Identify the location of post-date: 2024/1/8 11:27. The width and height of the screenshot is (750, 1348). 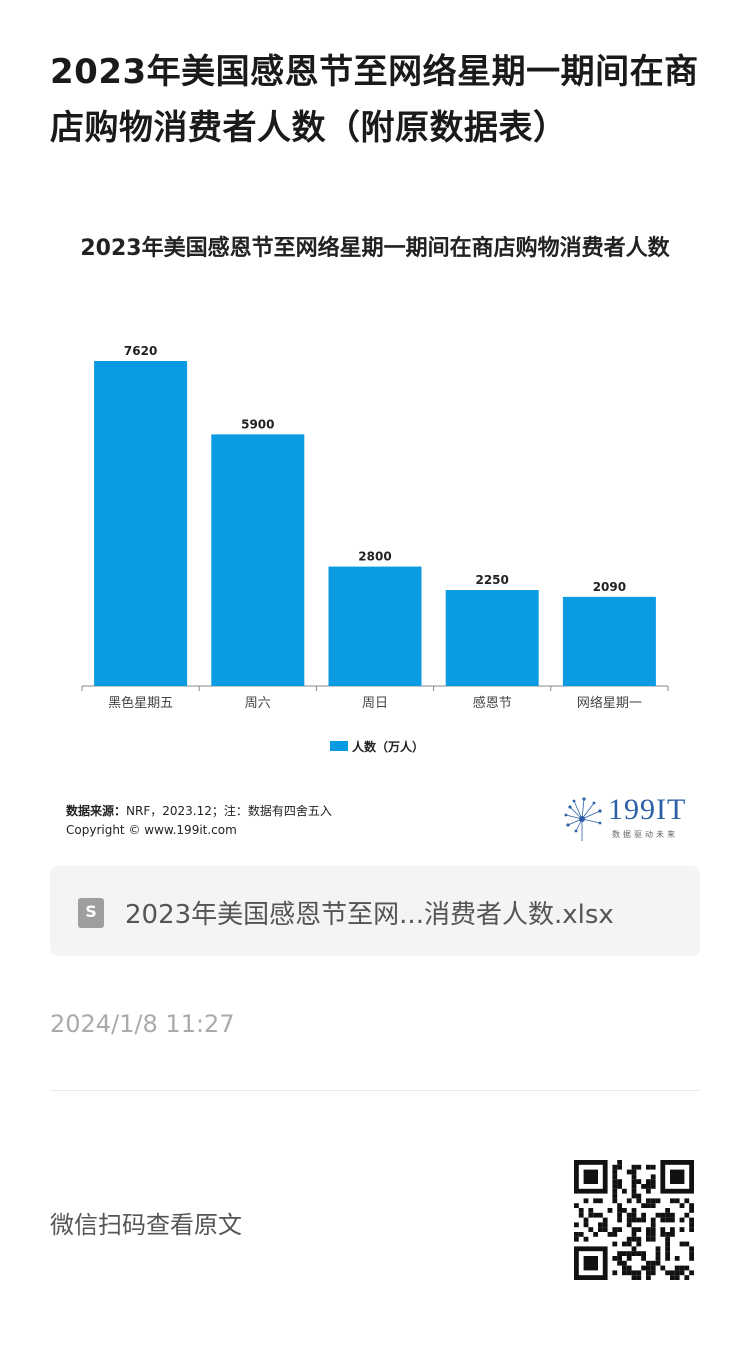
(142, 1024).